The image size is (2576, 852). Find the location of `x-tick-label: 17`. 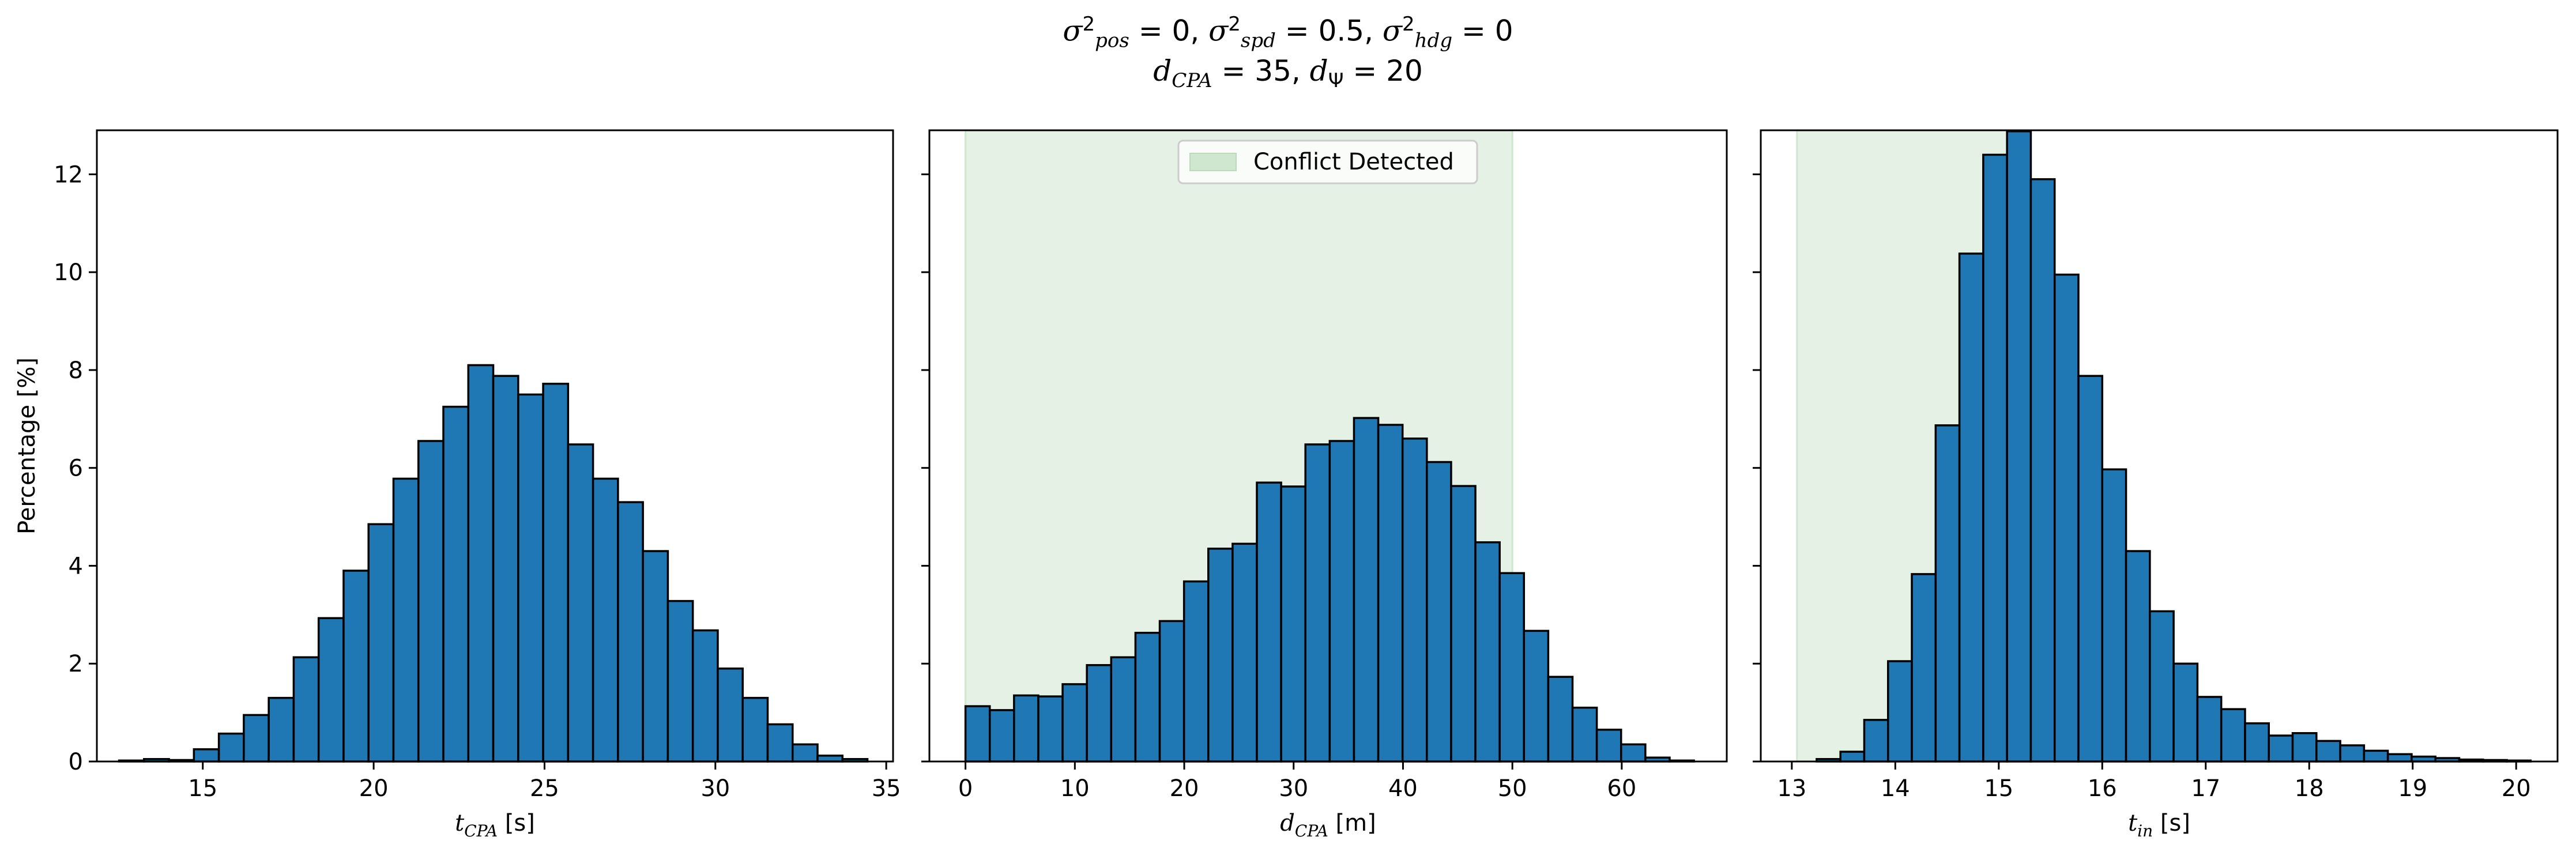

x-tick-label: 17 is located at coordinates (2205, 789).